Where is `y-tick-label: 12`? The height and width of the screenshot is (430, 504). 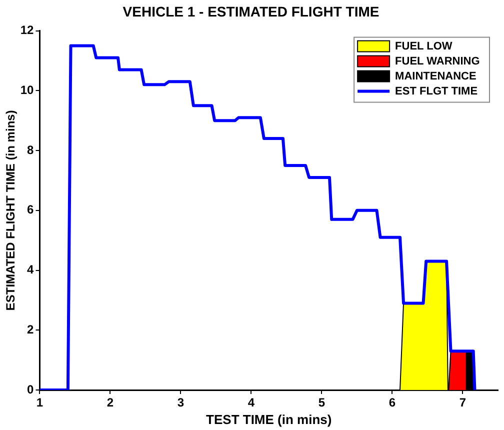 y-tick-label: 12 is located at coordinates (27, 30).